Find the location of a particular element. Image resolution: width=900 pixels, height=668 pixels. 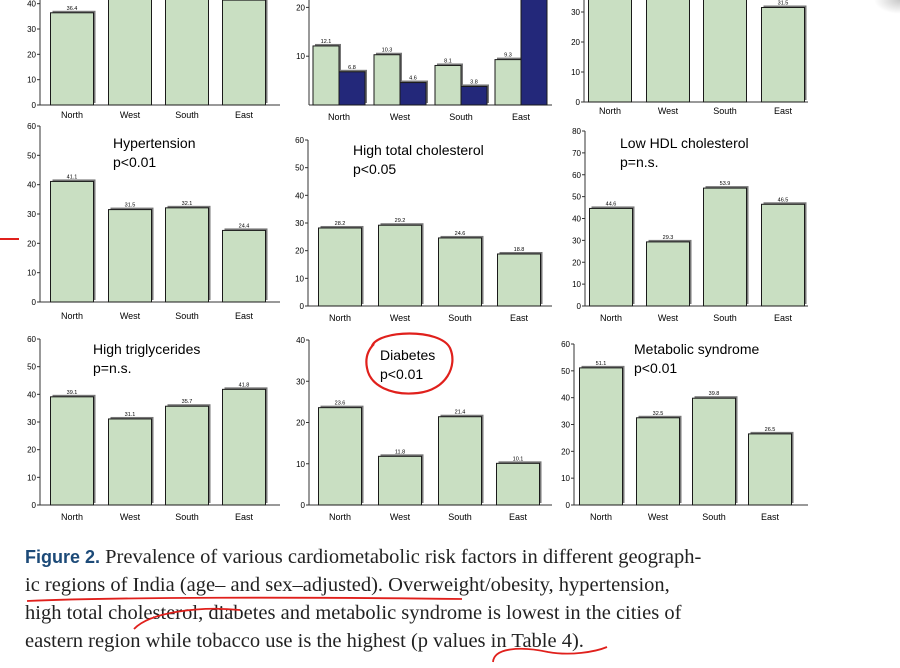

bar-value-label: 31.1 is located at coordinates (130, 415).